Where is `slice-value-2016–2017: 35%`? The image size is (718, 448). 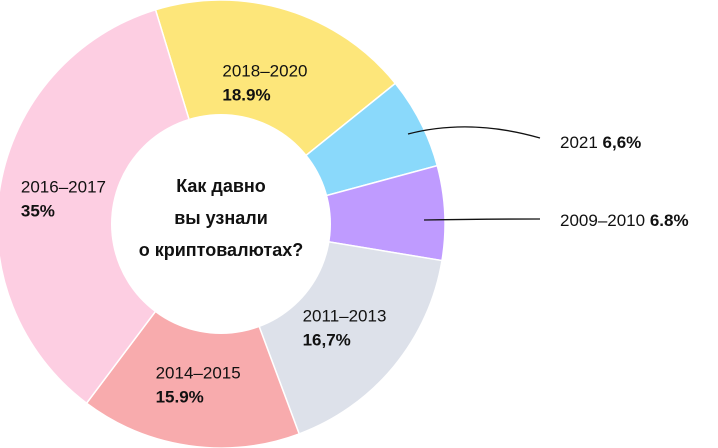
slice-value-2016–2017: 35% is located at coordinates (38, 210).